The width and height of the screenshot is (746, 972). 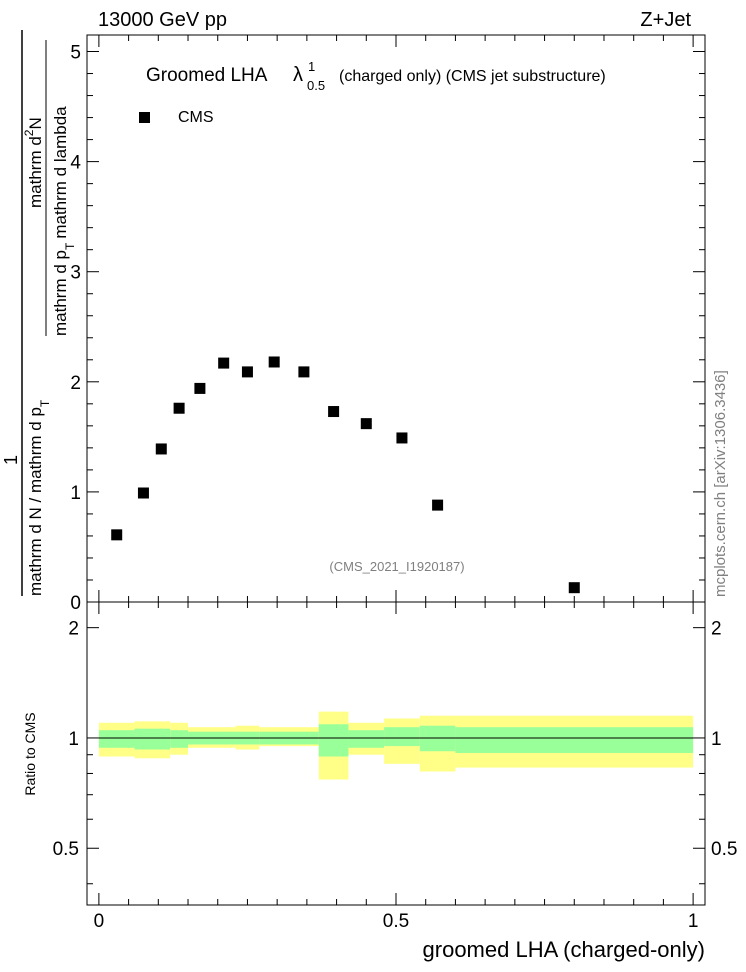 What do you see at coordinates (207, 75) in the screenshot?
I see `main-title: Groomed LHA` at bounding box center [207, 75].